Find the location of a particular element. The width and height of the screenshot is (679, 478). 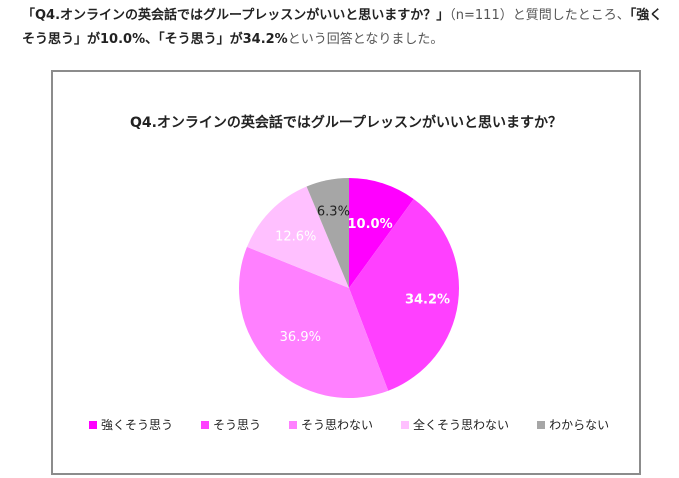

legend-label: そう思う is located at coordinates (237, 425).